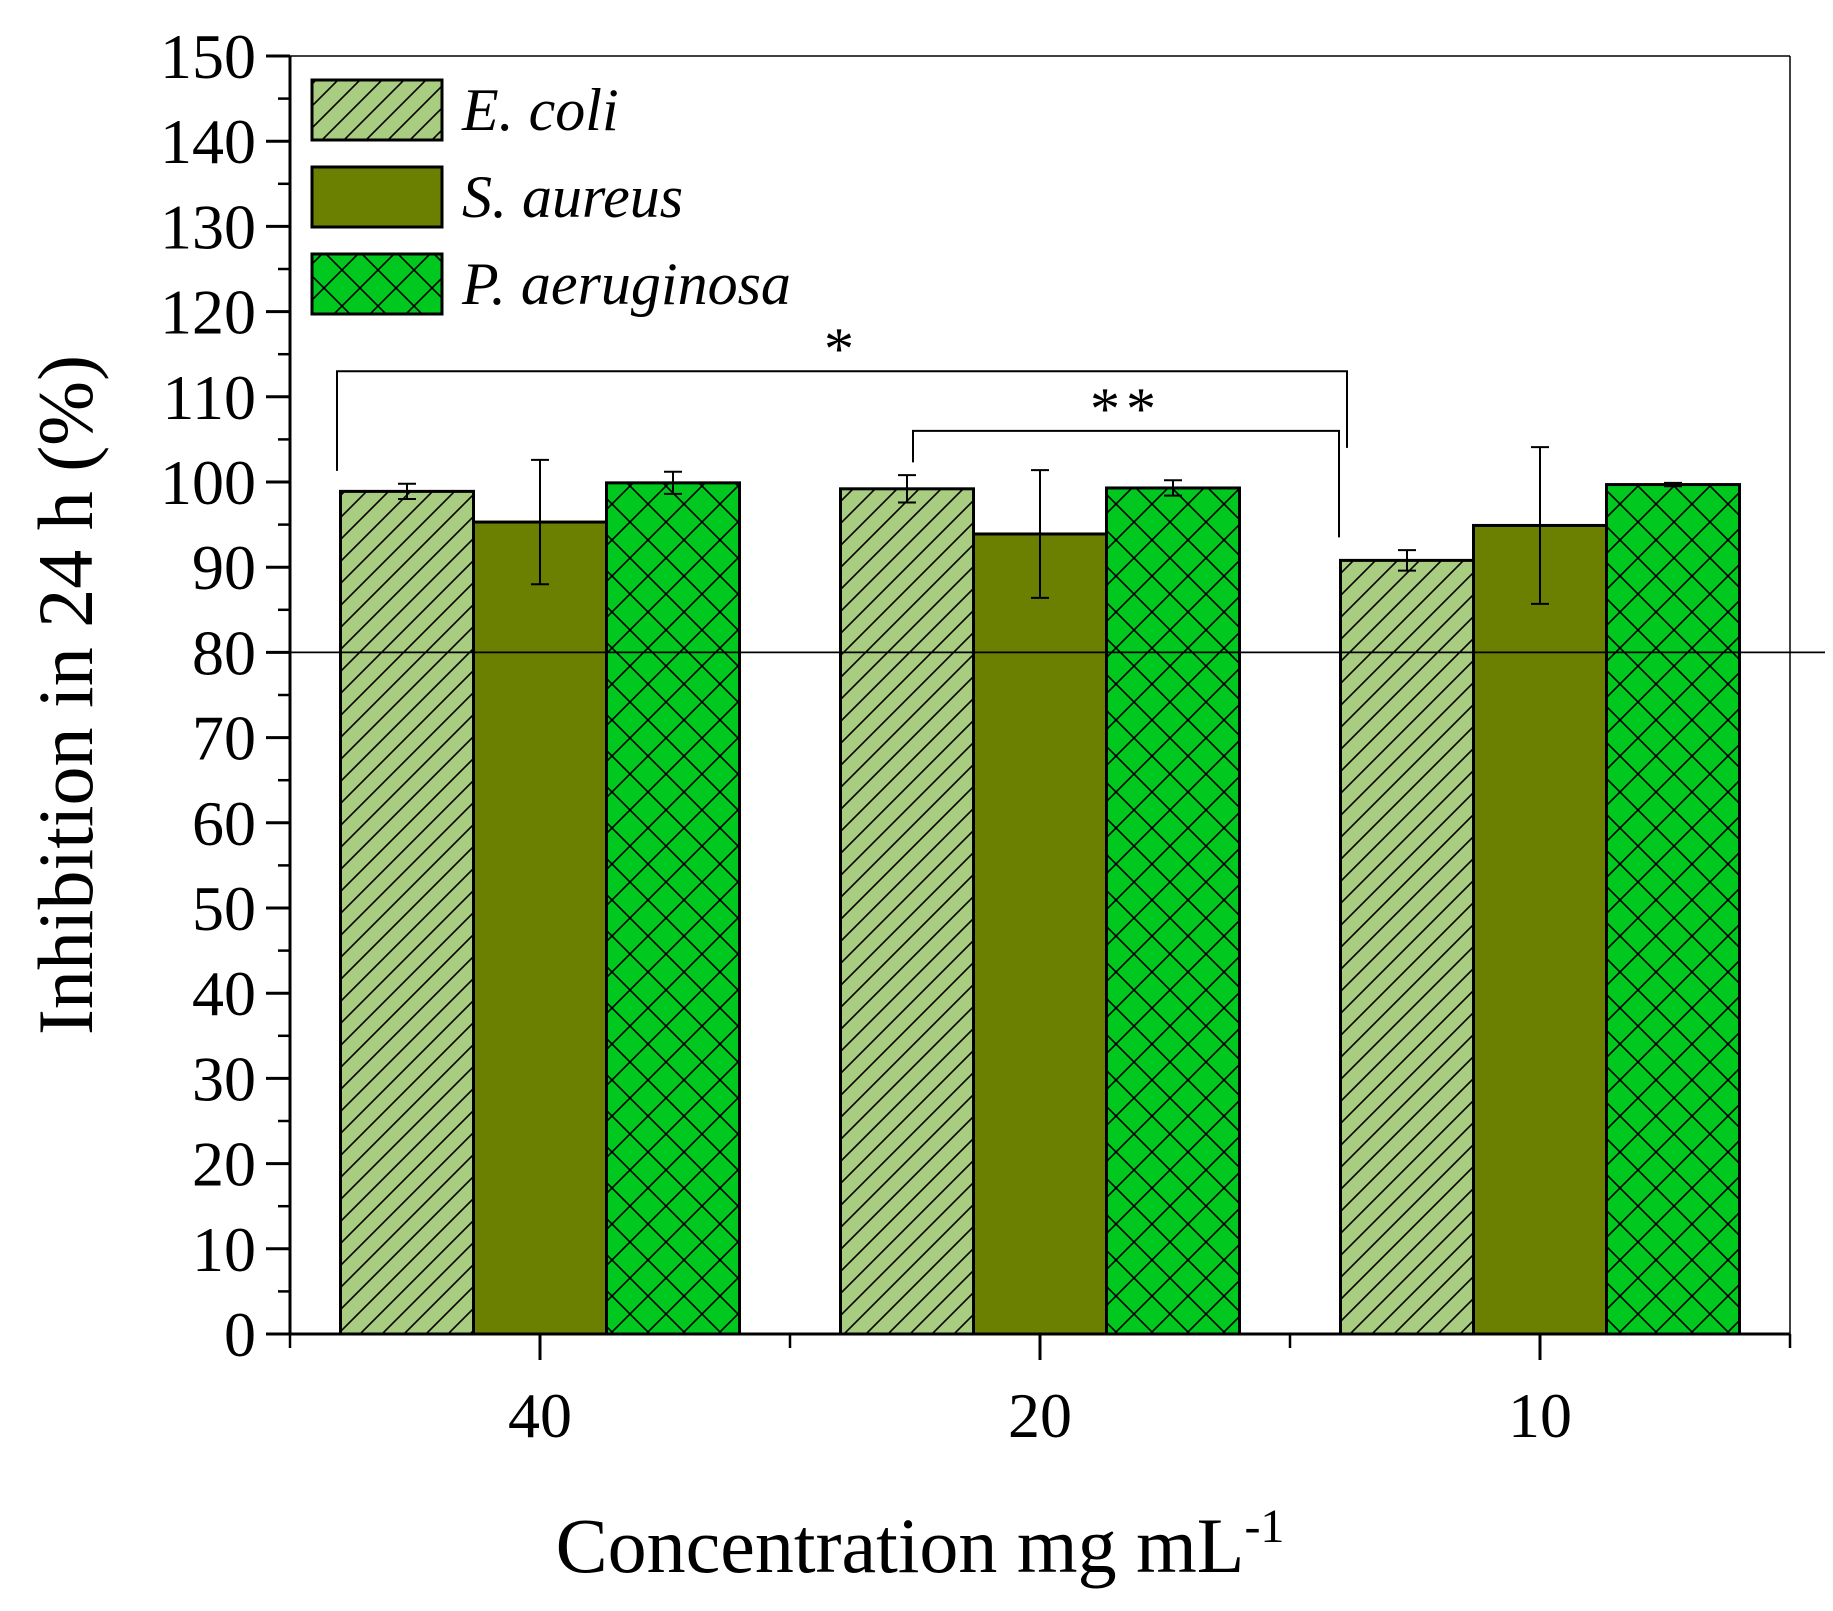  I want to click on x-axis: 40 20 10, so click(1040, 1391).